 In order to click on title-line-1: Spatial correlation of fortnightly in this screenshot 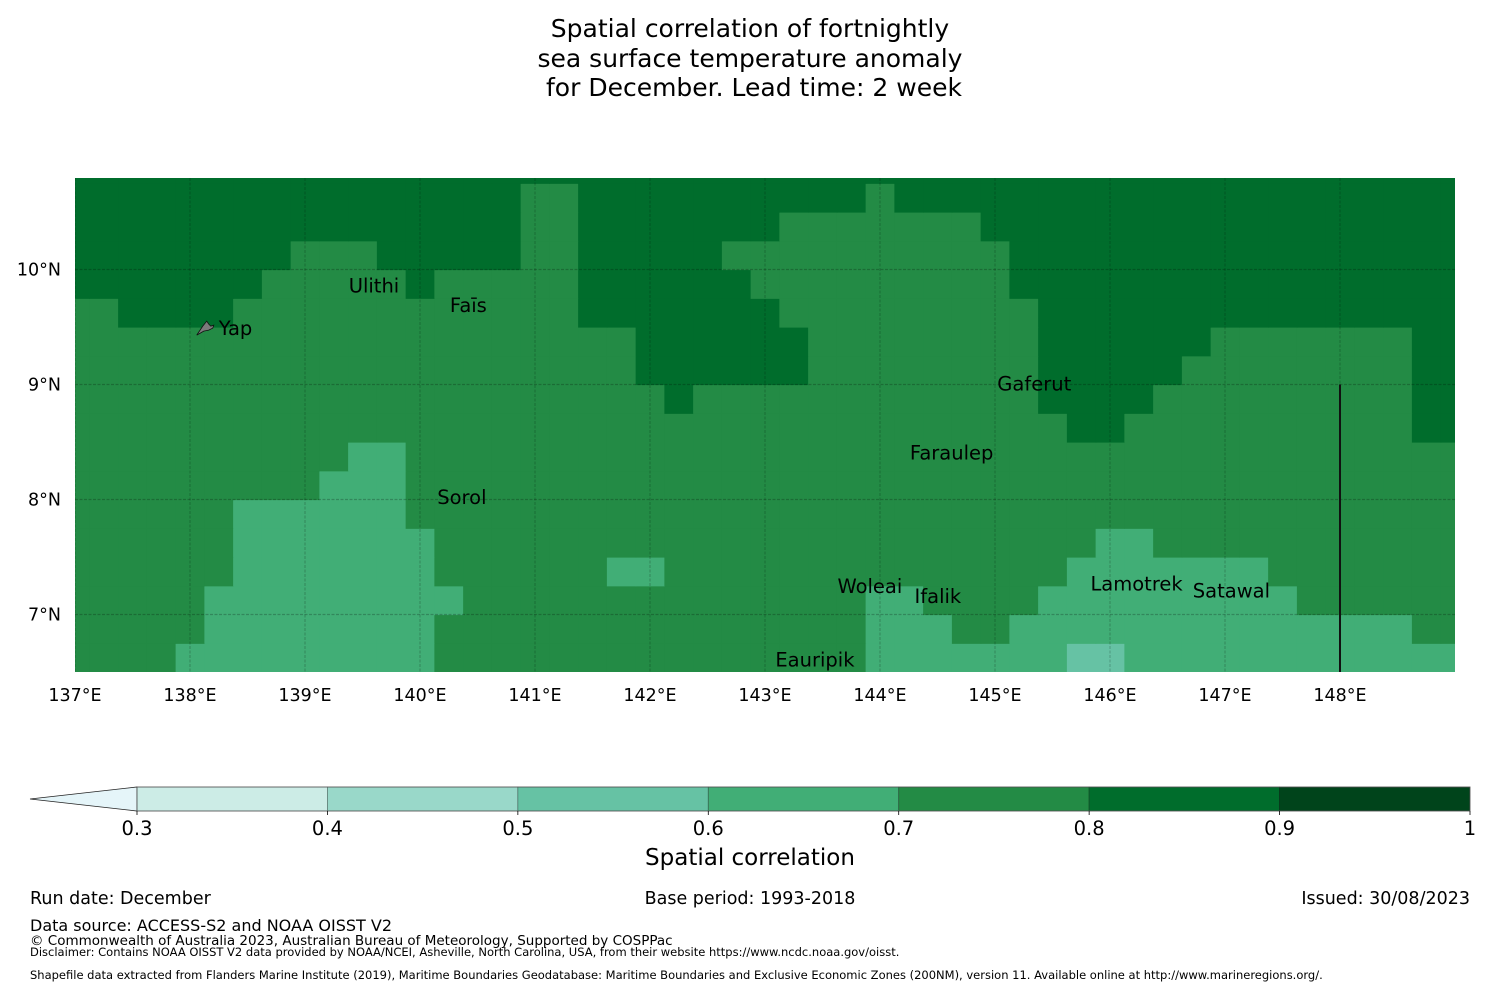, I will do `click(750, 28)`.